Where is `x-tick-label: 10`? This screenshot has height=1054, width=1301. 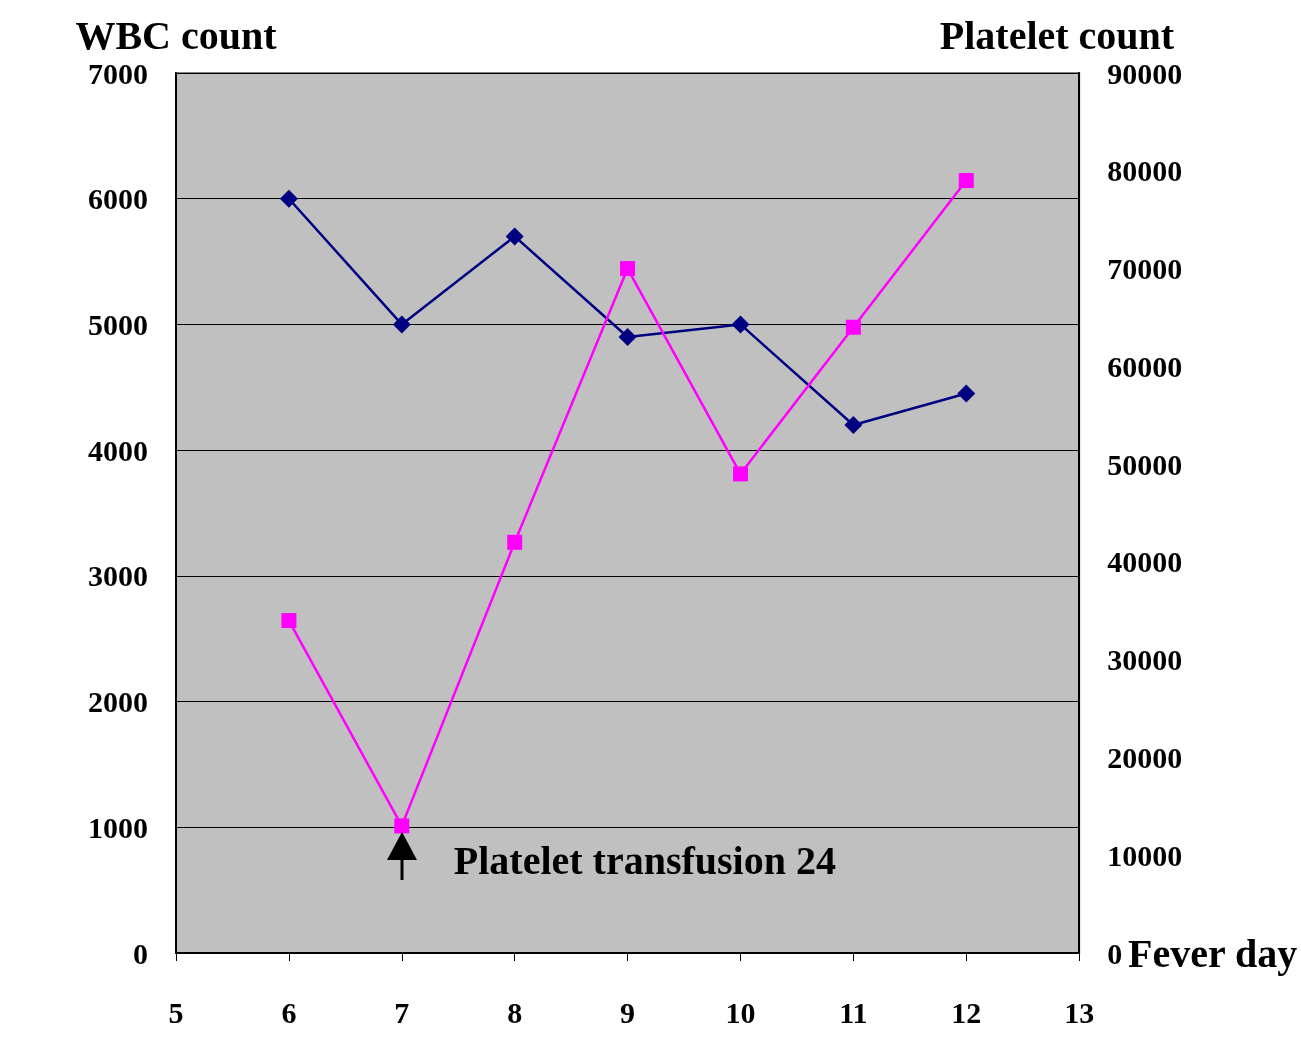
x-tick-label: 10 is located at coordinates (740, 1012).